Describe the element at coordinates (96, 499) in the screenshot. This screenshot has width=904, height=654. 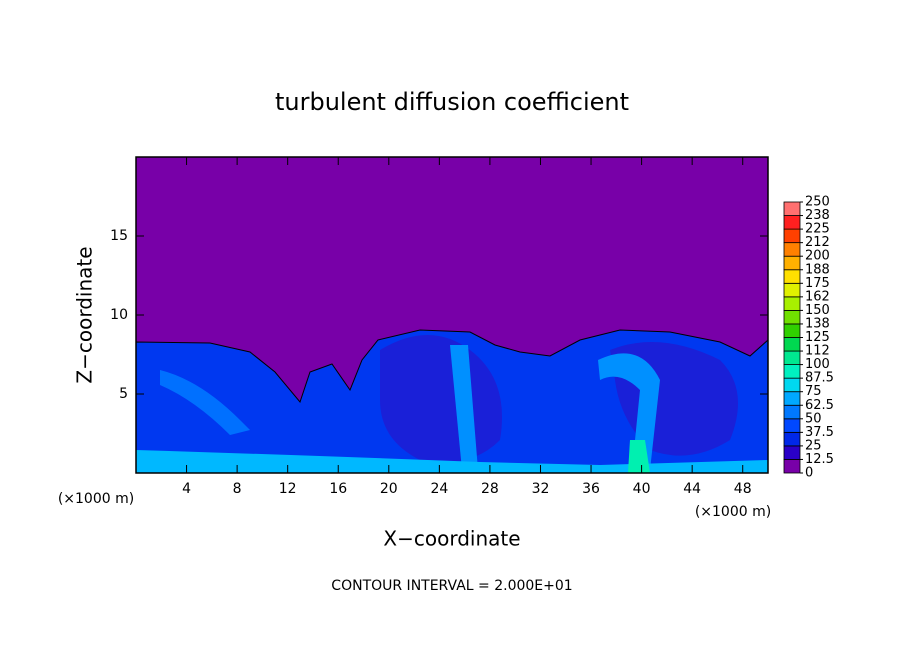
I see `y-scale-label: (×1000 m)` at that location.